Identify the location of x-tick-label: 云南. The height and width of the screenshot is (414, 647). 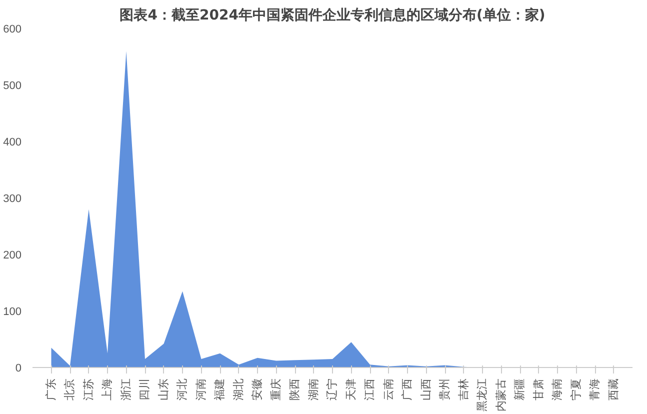
(388, 389).